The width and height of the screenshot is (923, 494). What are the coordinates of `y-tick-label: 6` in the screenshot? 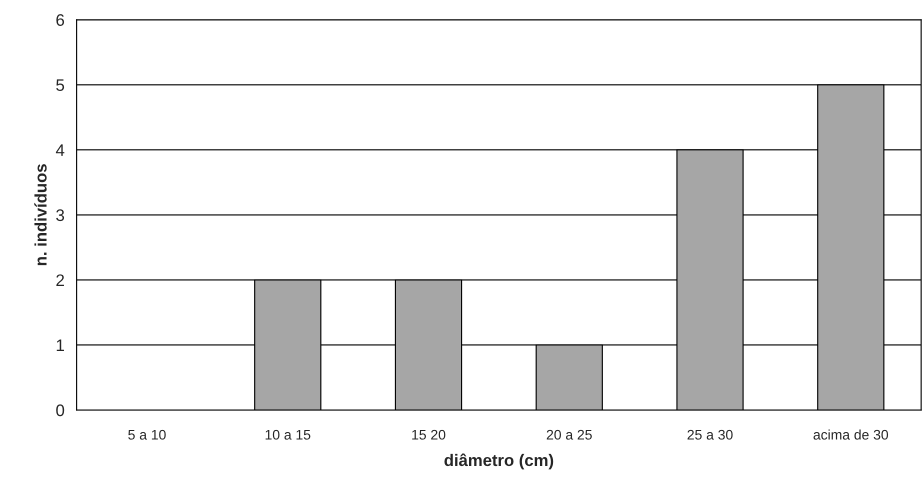 It's located at (60, 20).